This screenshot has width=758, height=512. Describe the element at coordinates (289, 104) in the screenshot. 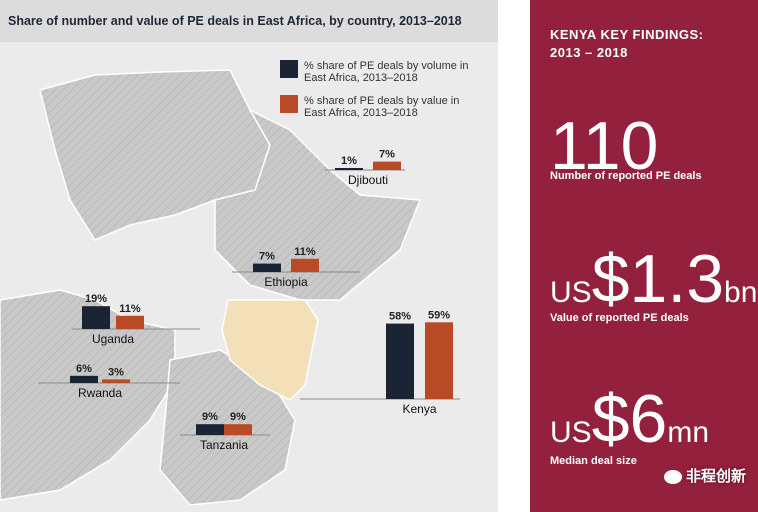

I see `legend-value-swatch` at that location.